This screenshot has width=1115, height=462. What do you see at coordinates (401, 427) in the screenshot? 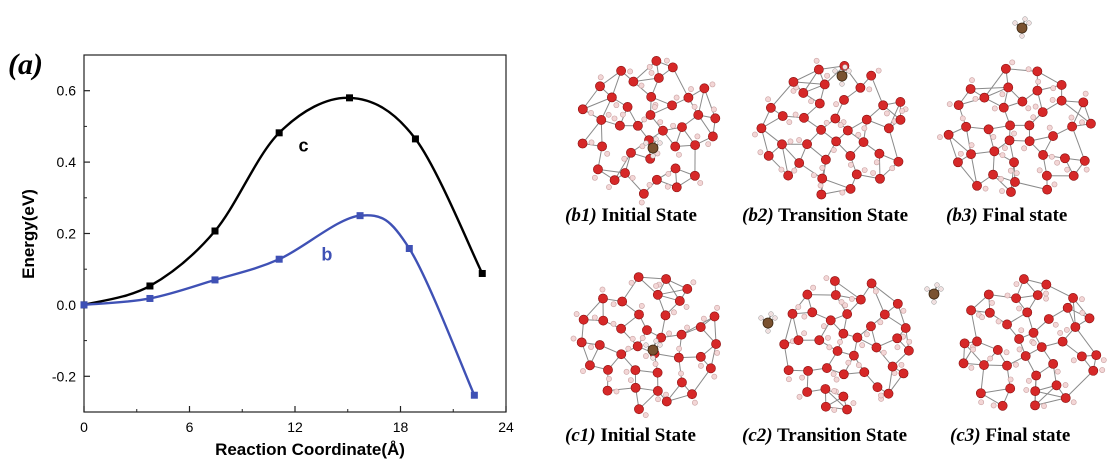
I see `x-tick-label: 18` at bounding box center [401, 427].